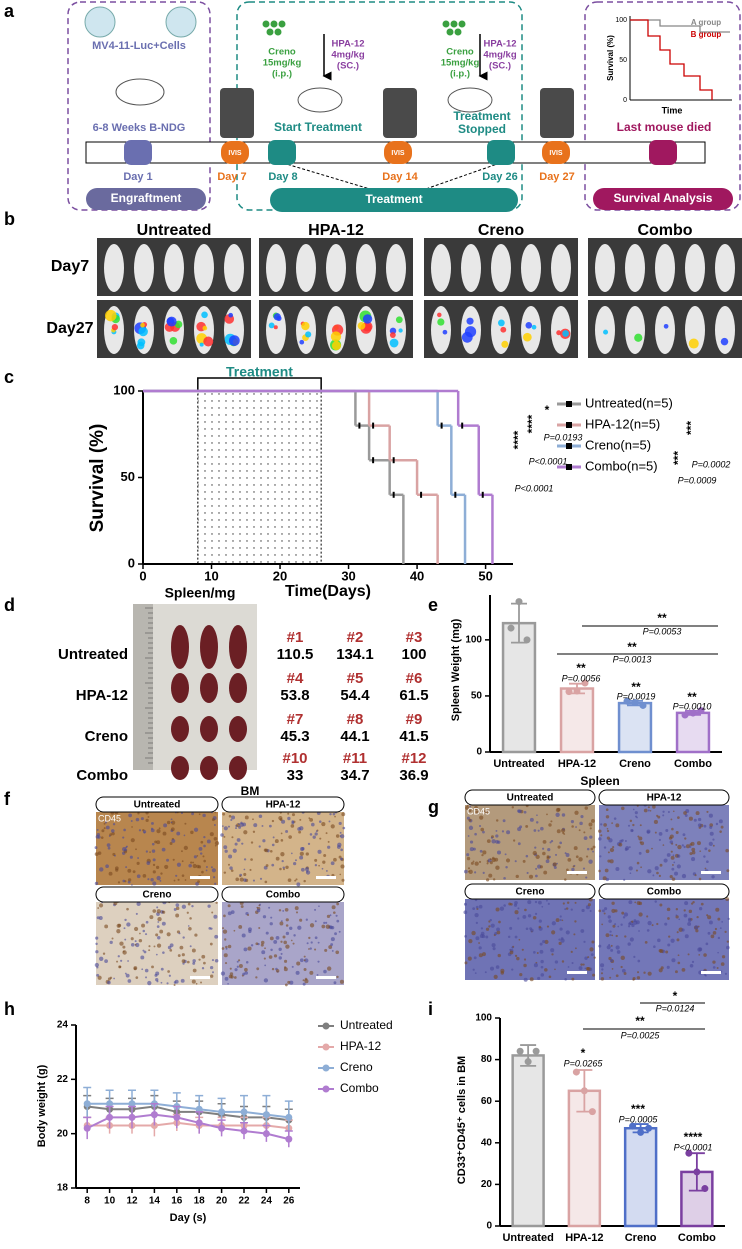  Describe the element at coordinates (678, 458) in the screenshot. I see `significance-stars: ***` at that location.